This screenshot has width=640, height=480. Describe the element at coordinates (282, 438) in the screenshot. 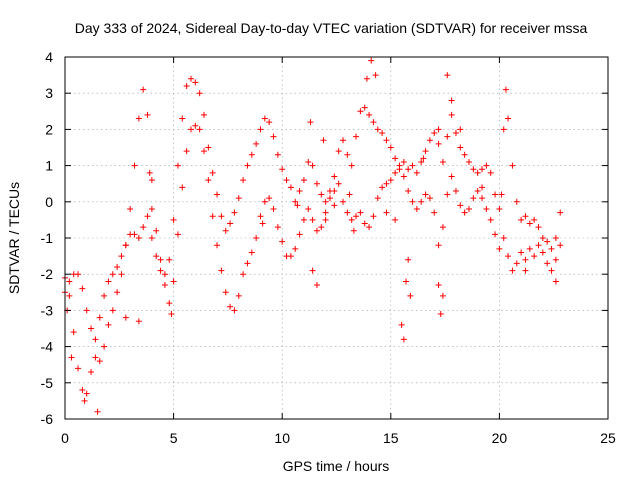

I see `x-tick-label: 10` at that location.